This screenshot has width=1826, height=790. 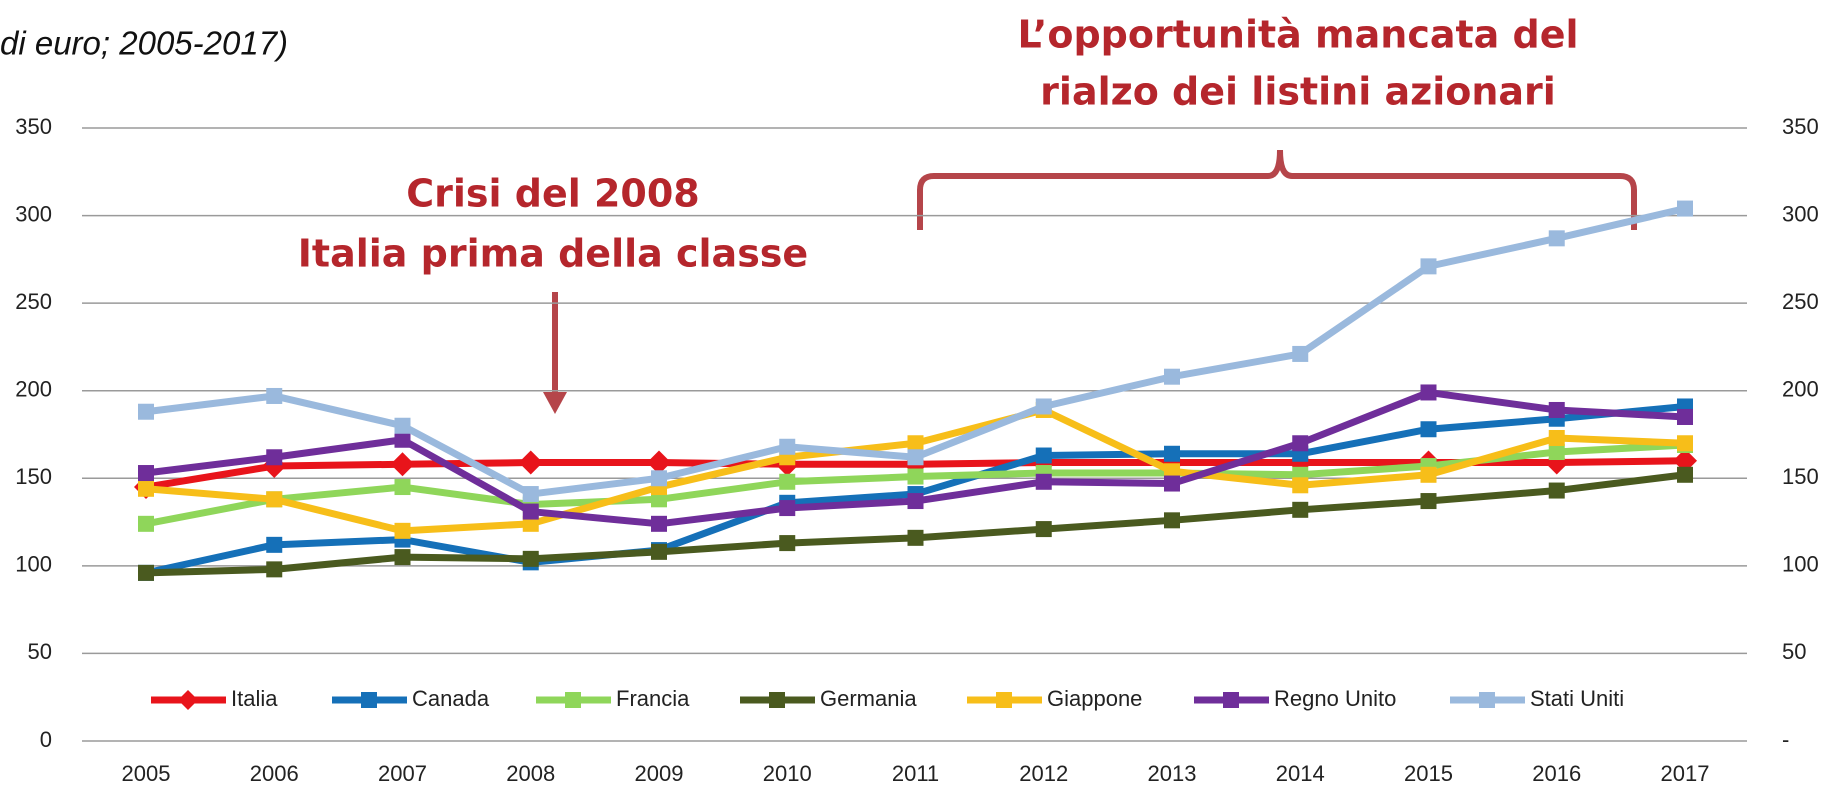 I want to click on annotation: Crisi del 2008, so click(x=553, y=194).